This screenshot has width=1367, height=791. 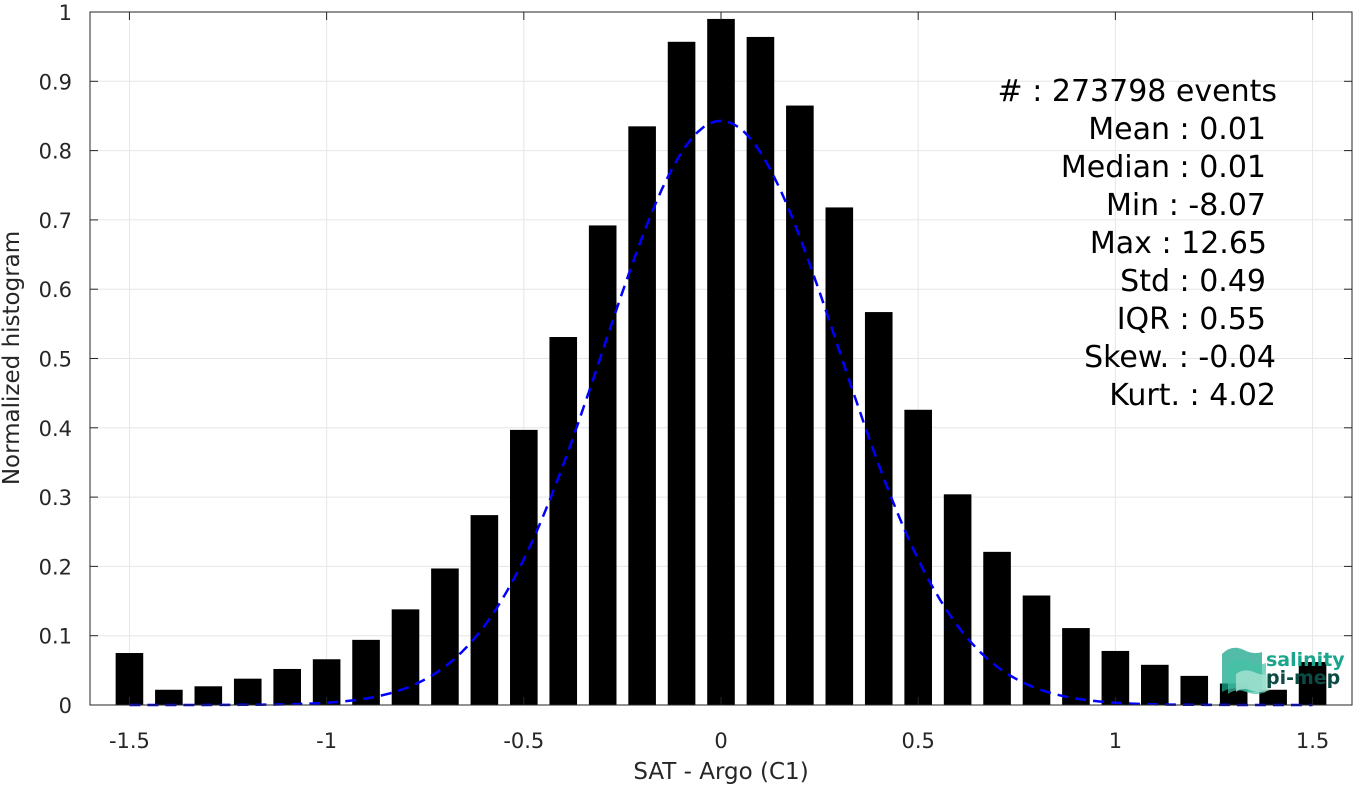 What do you see at coordinates (720, 772) in the screenshot?
I see `x-axis-title: SAT - Argo (C1)` at bounding box center [720, 772].